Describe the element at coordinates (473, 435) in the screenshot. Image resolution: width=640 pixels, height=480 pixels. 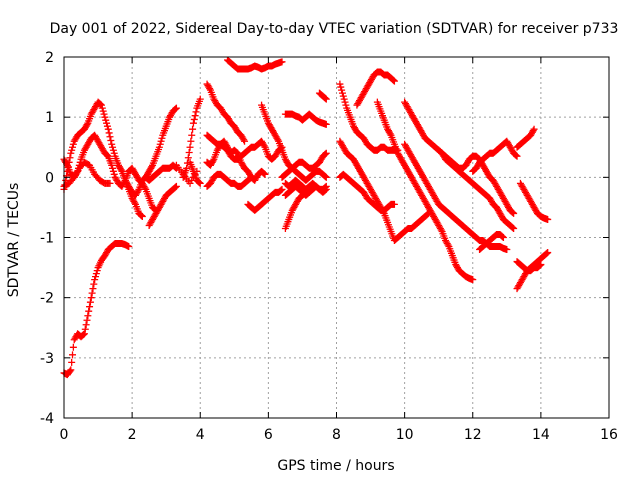
I see `x-tick-label: 12` at that location.